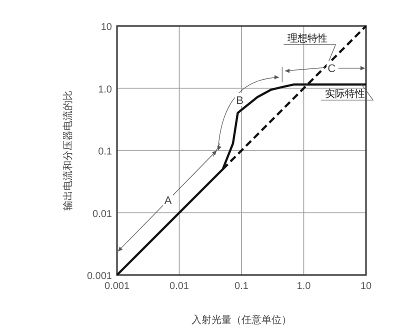  I want to click on x-tick-label: 10, so click(366, 286).